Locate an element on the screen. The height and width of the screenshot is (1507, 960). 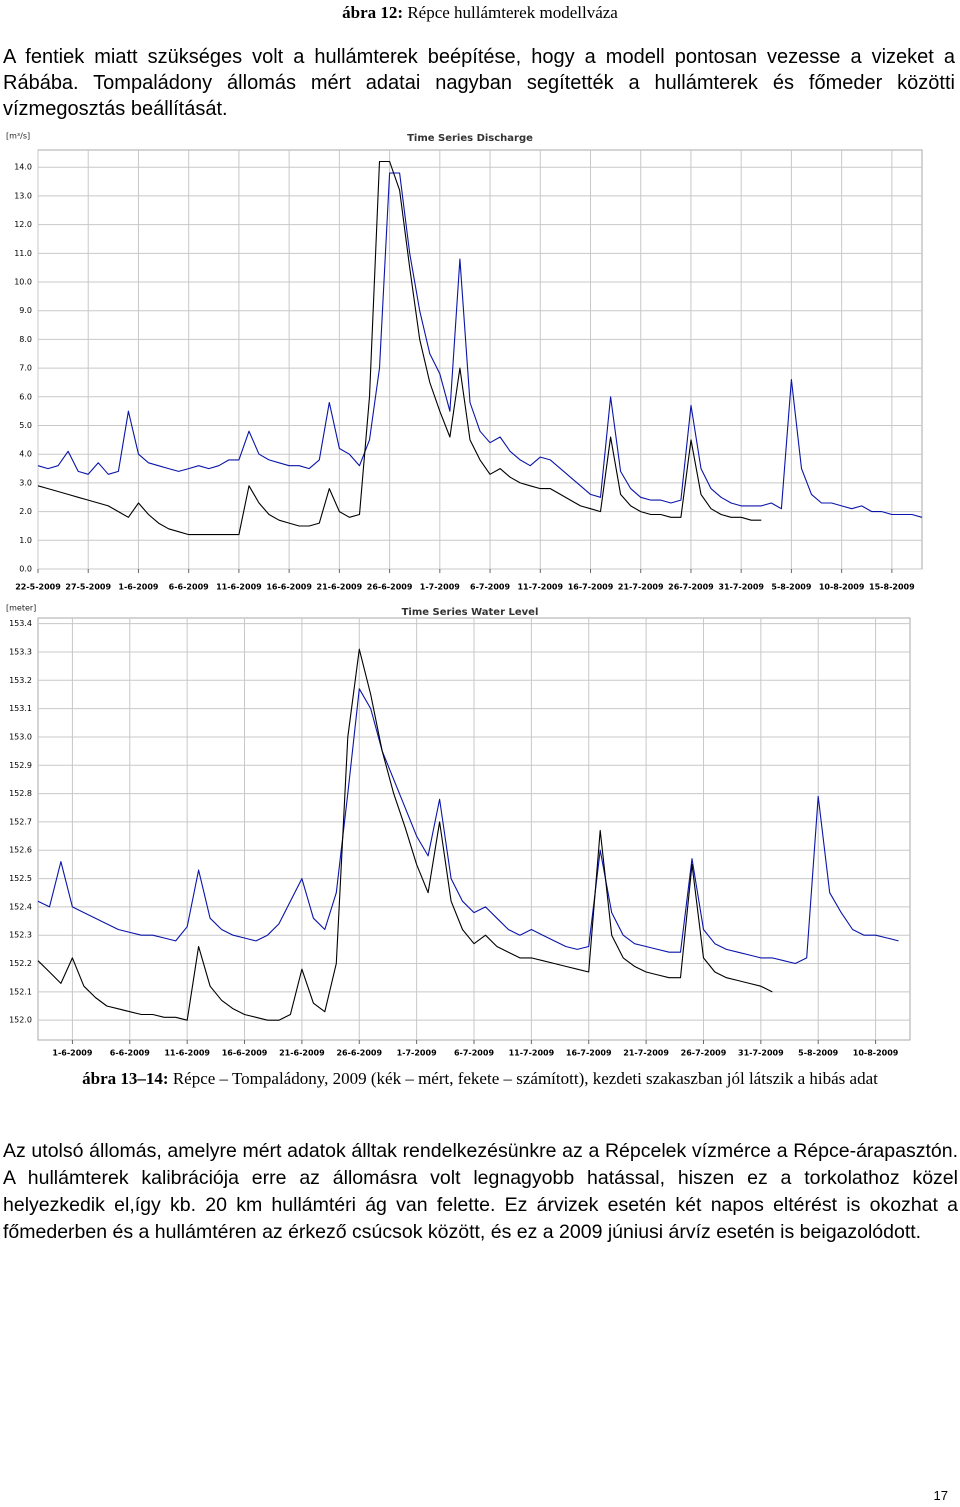
y-tick-label: 10.0 is located at coordinates (23, 282).